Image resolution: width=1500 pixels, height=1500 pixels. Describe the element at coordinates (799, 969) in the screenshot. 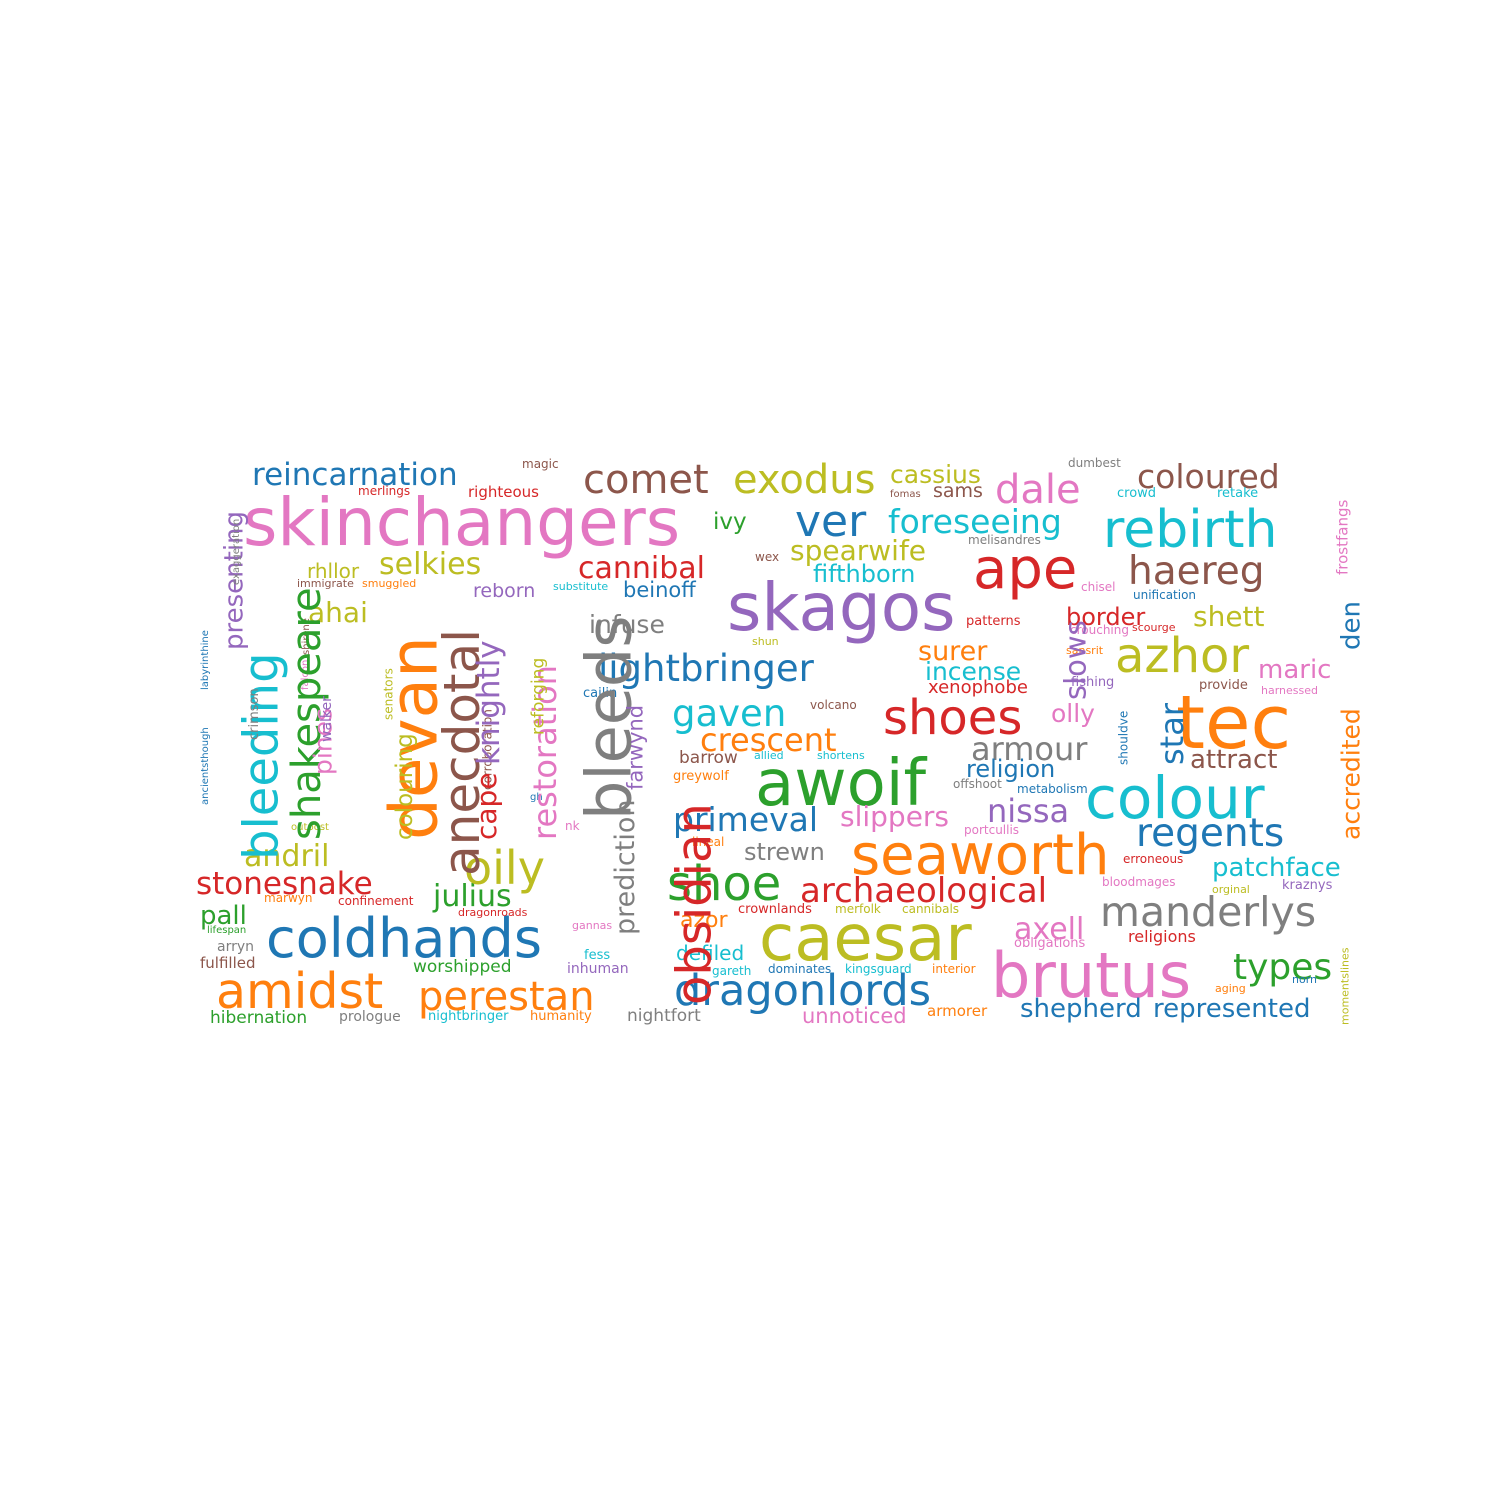

I see `word-dominates: dominates` at that location.